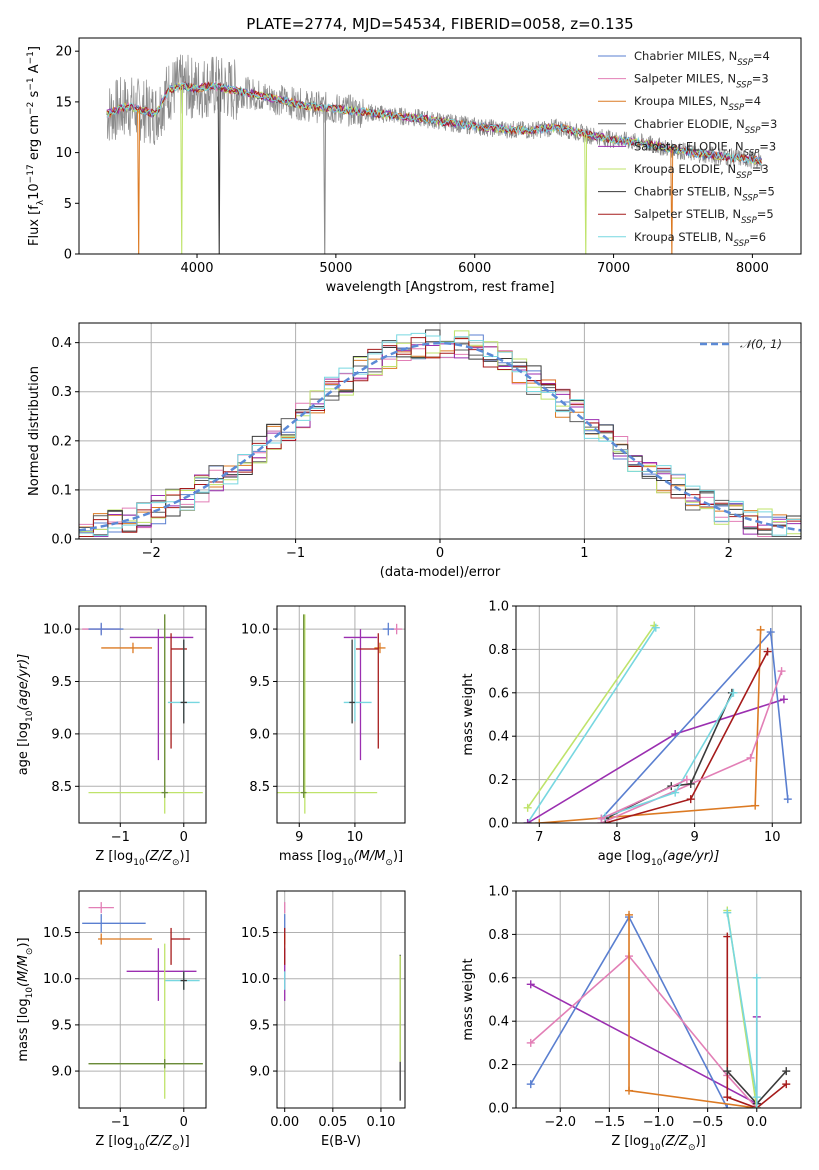  What do you see at coordinates (355, 837) in the screenshot?
I see `x-tick-label: 10` at bounding box center [355, 837].